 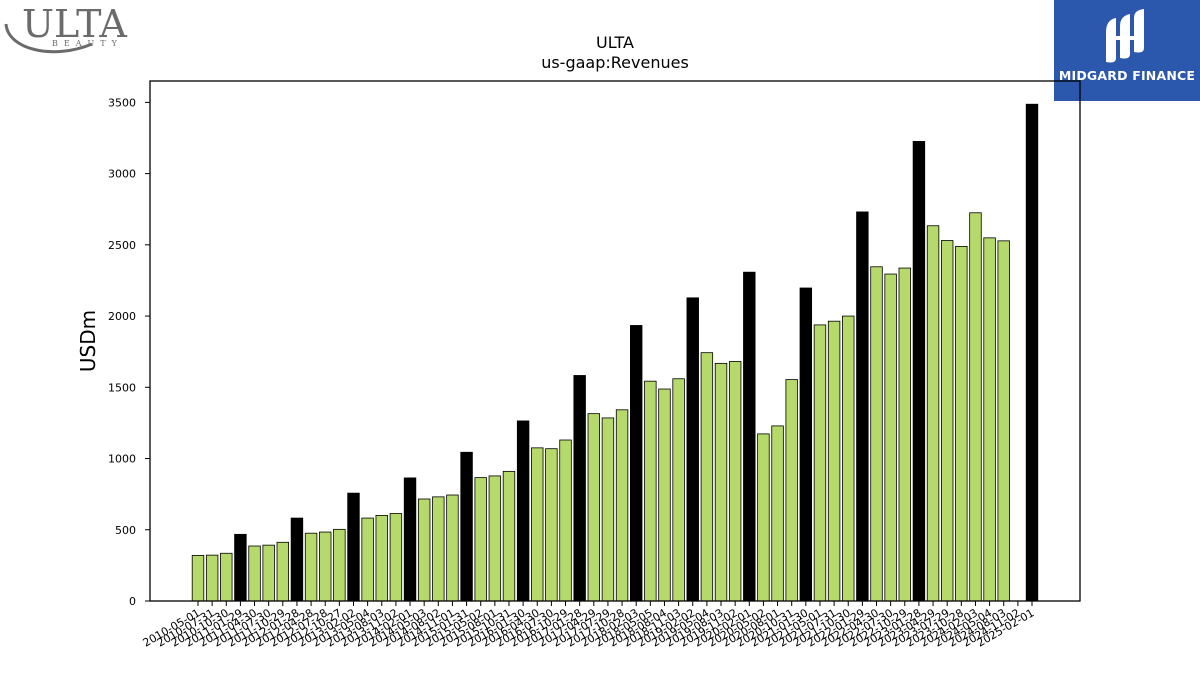 I want to click on midgard-finance-brand: MIDGARD FINANCE, so click(x=1127, y=75).